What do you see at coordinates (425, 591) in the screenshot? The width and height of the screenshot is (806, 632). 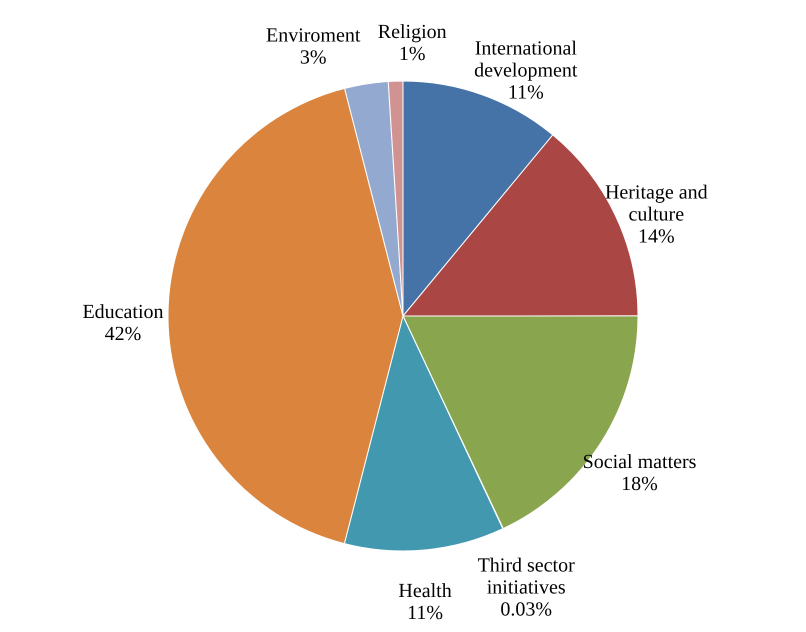 I see `slice-label: Health` at bounding box center [425, 591].